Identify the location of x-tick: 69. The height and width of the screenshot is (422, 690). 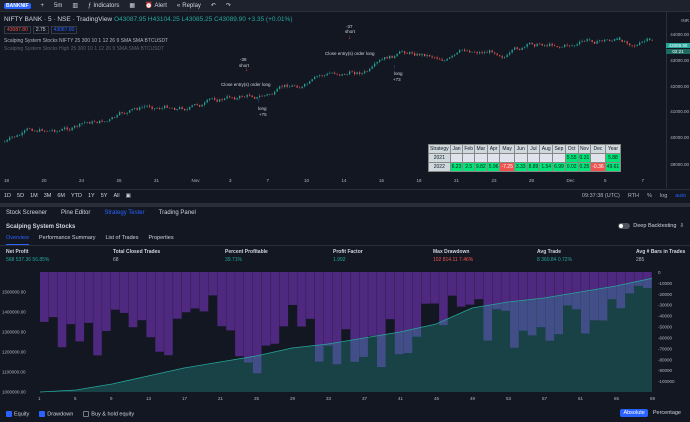
(653, 398).